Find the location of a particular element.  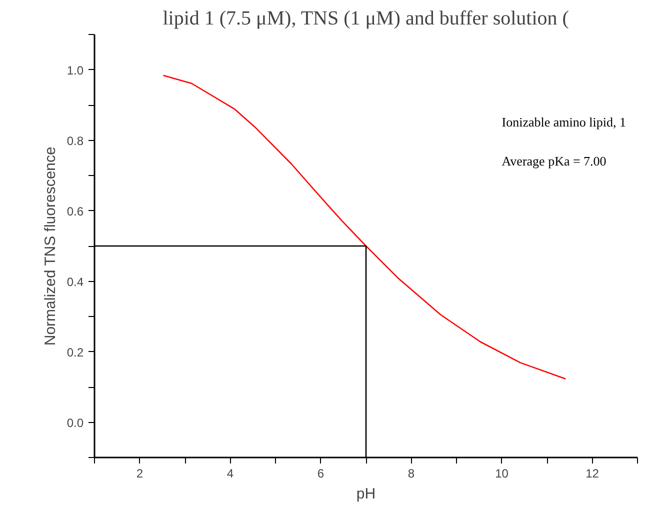

x-tick-label: 2 is located at coordinates (140, 473).